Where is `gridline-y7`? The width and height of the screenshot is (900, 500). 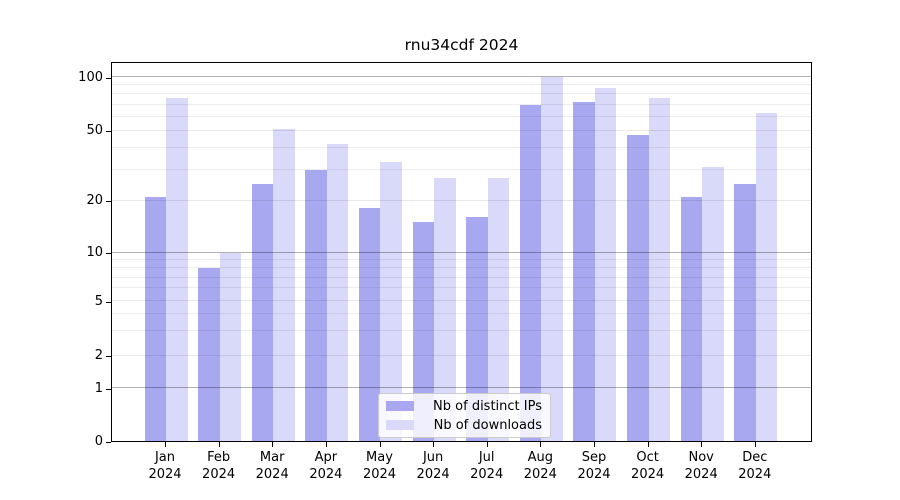 gridline-y7 is located at coordinates (461, 277).